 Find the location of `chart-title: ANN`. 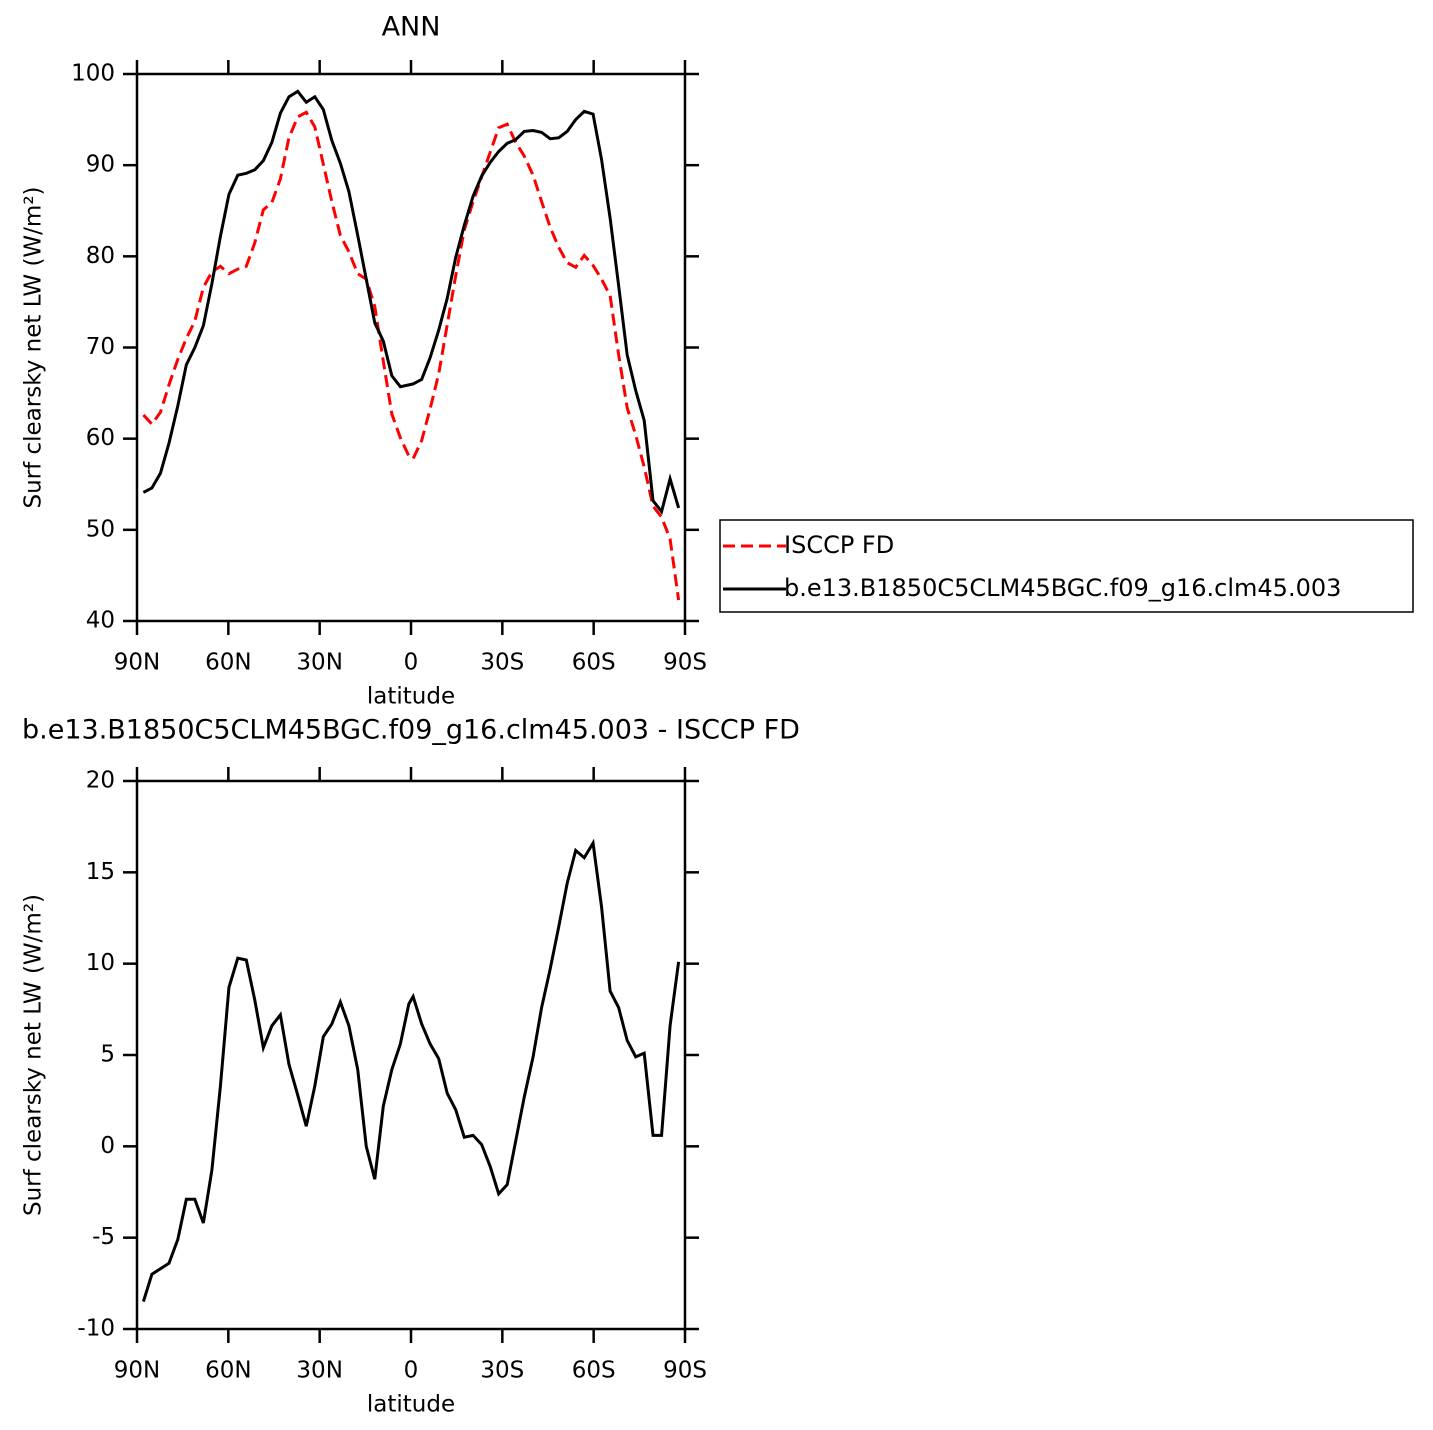

chart-title: ANN is located at coordinates (411, 27).